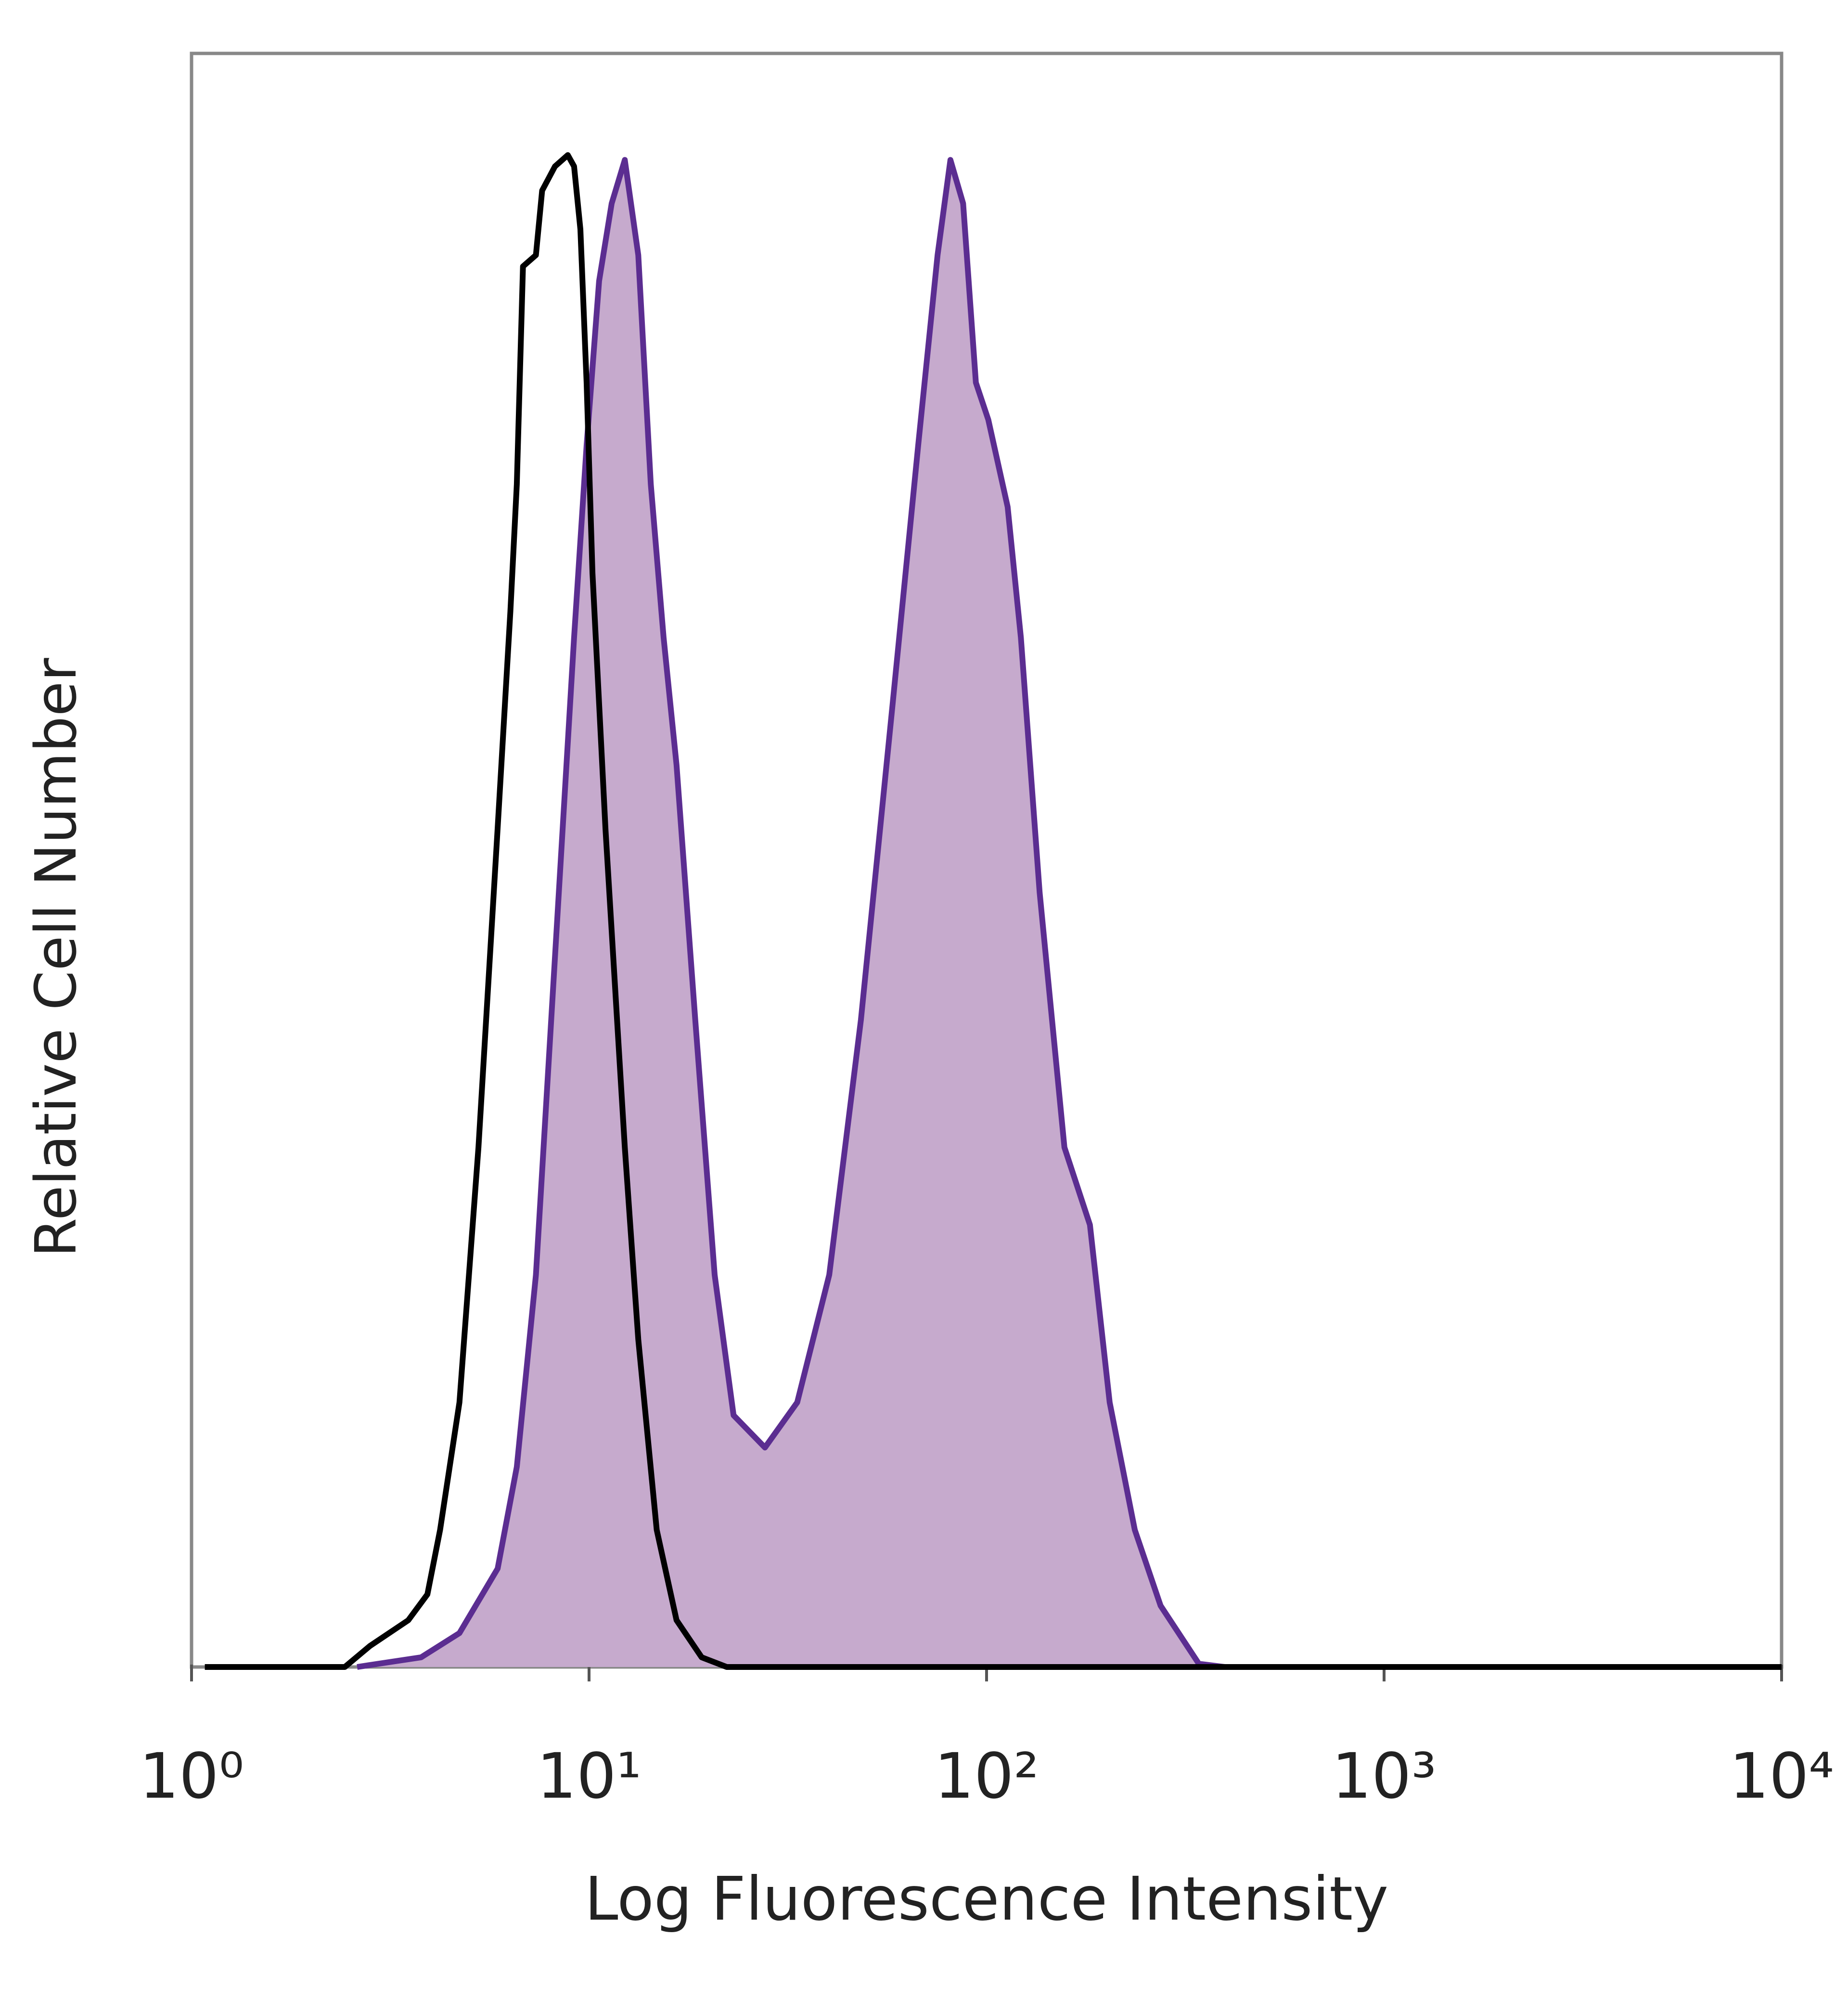  Describe the element at coordinates (1384, 1776) in the screenshot. I see `x-tick-label: 10³` at that location.